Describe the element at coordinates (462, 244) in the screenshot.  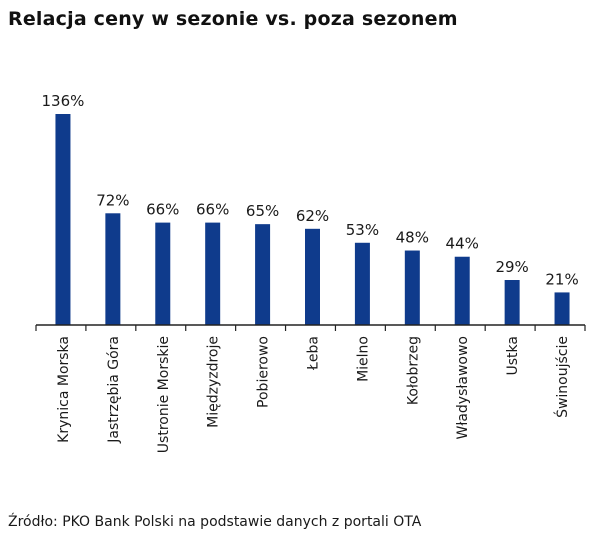
I see `bar-value-label: 44%` at that location.